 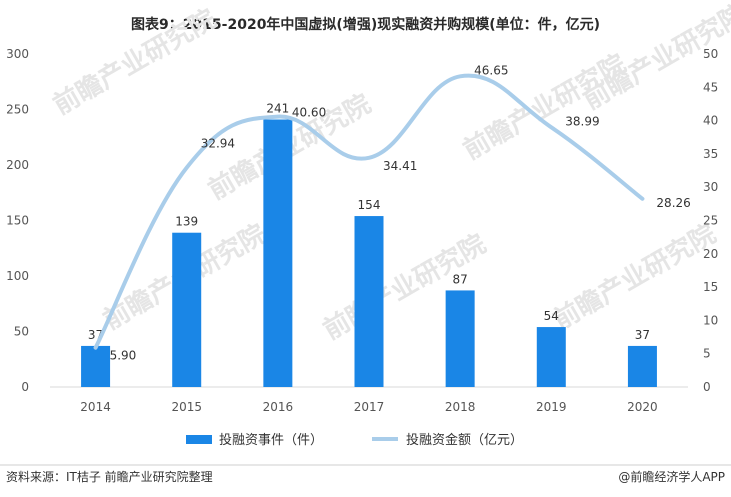 I want to click on x-tick-label: 2018, so click(x=460, y=407).